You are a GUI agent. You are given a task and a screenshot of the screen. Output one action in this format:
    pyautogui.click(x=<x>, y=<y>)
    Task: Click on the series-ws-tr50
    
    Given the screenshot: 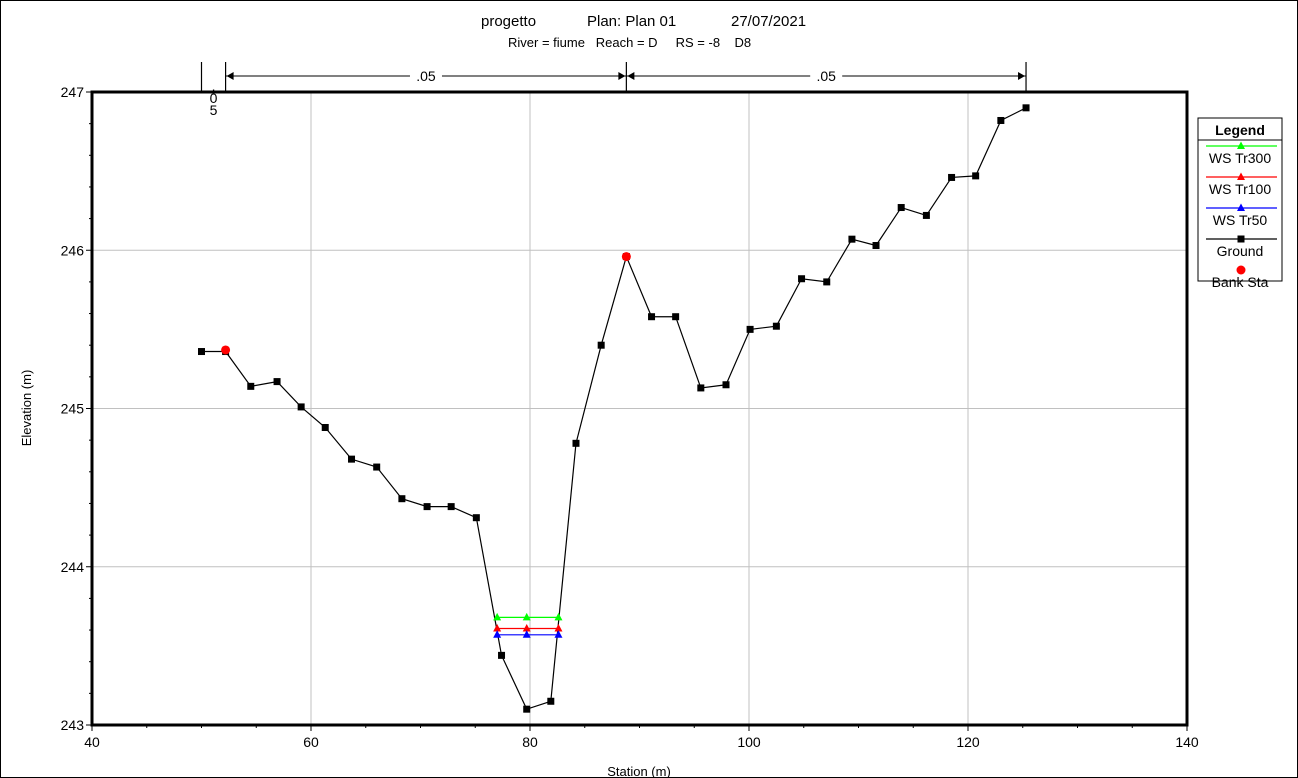 What is the action you would take?
    pyautogui.click(x=528, y=634)
    